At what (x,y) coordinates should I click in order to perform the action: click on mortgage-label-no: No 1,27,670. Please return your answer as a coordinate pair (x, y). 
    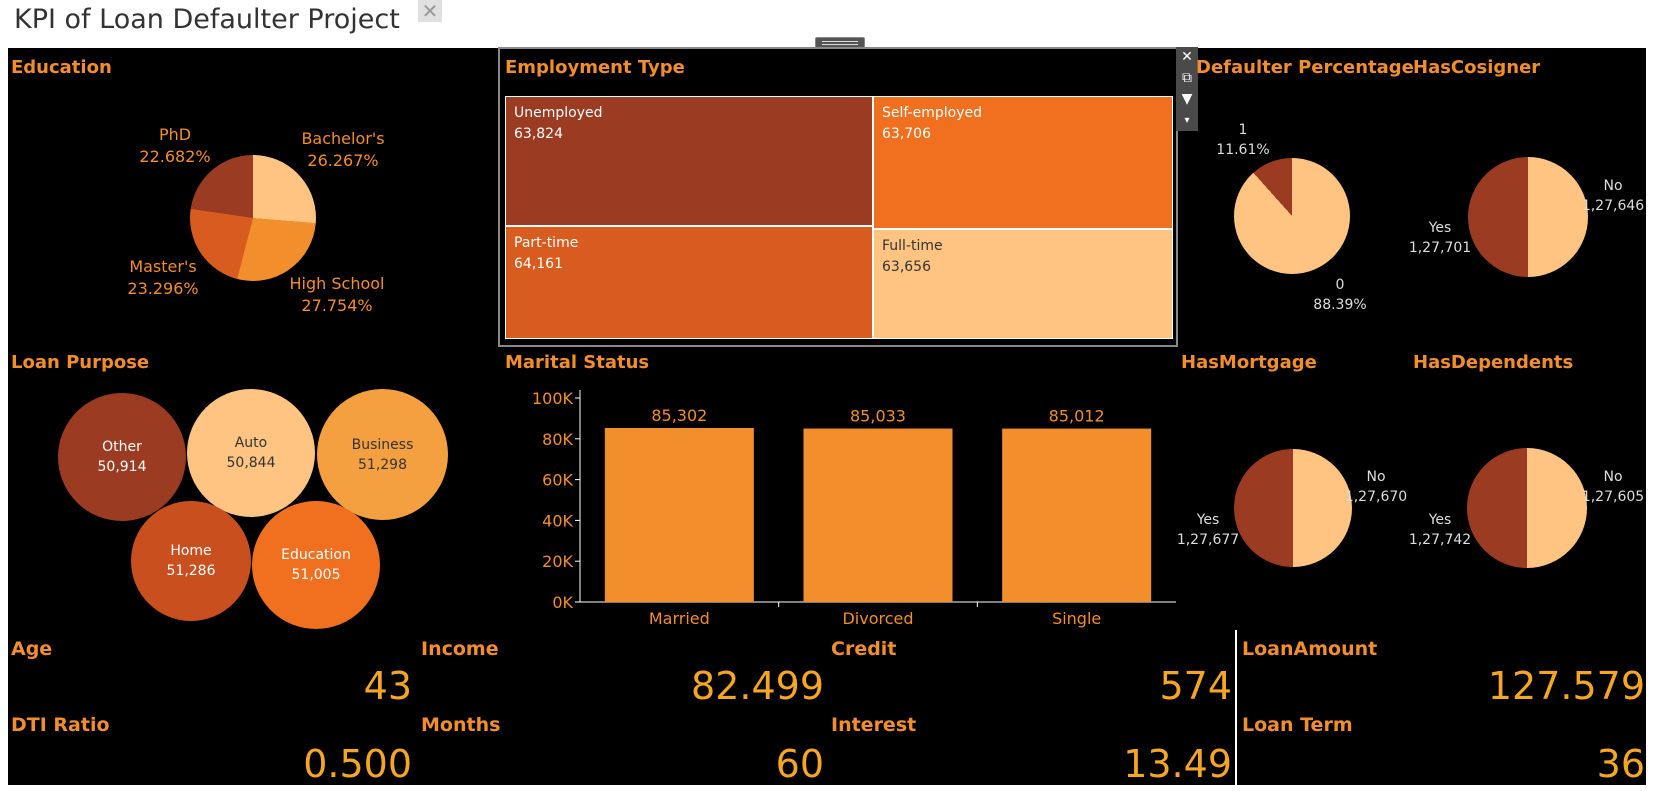
    Looking at the image, I should click on (1376, 487).